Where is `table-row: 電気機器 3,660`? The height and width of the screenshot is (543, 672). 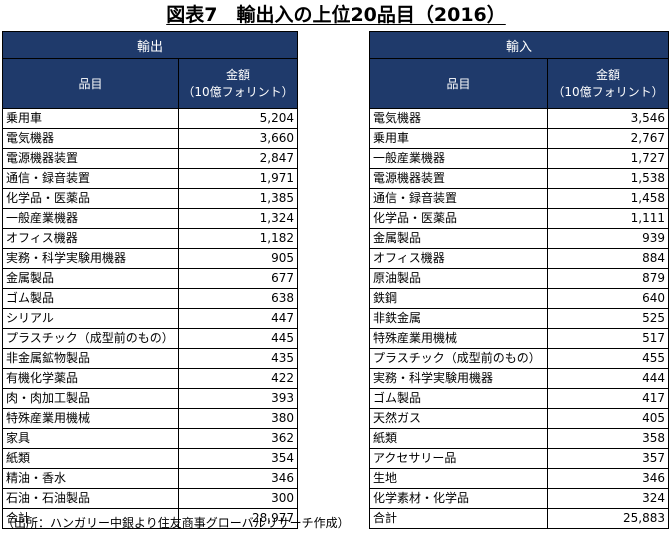 table-row: 電気機器 3,660 is located at coordinates (150, 138).